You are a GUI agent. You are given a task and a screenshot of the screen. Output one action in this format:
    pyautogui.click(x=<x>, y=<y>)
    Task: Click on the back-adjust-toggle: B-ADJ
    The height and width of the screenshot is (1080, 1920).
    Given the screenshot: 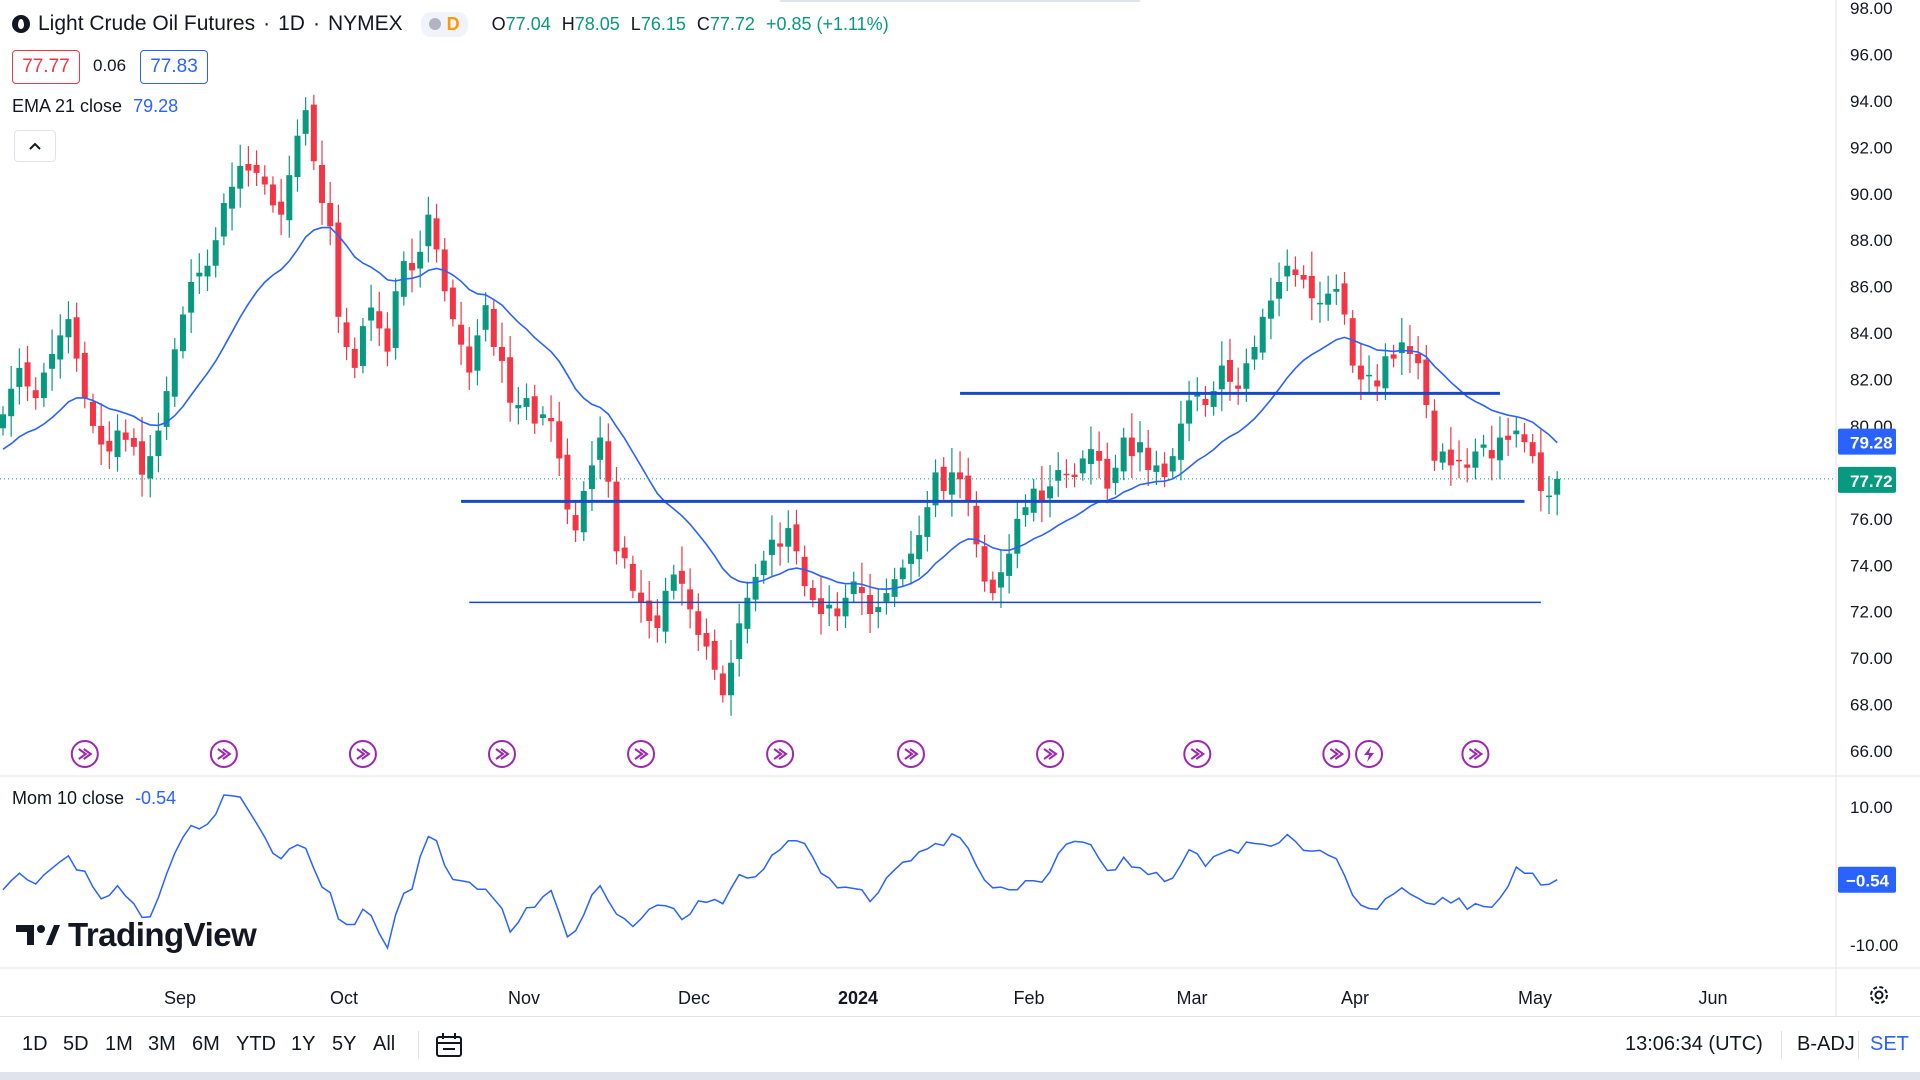 What is the action you would take?
    pyautogui.click(x=1826, y=1044)
    